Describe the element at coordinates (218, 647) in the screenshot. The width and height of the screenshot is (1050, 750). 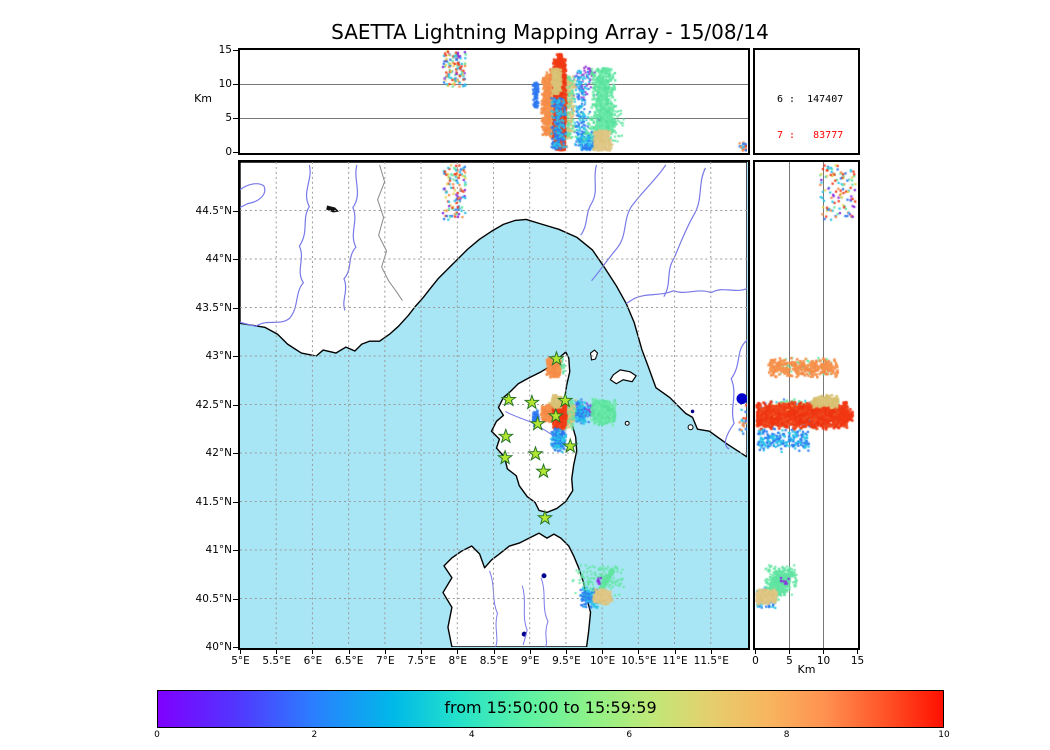
I see `lat-tick-label: 40°N` at that location.